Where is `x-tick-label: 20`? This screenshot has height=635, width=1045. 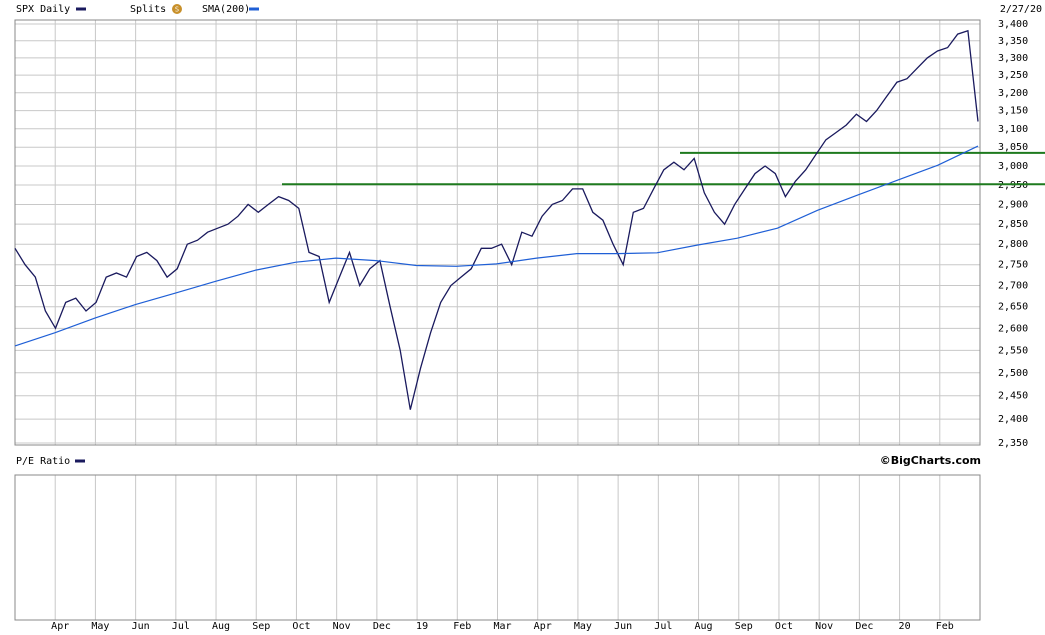
x-tick-label: 20 is located at coordinates (905, 626).